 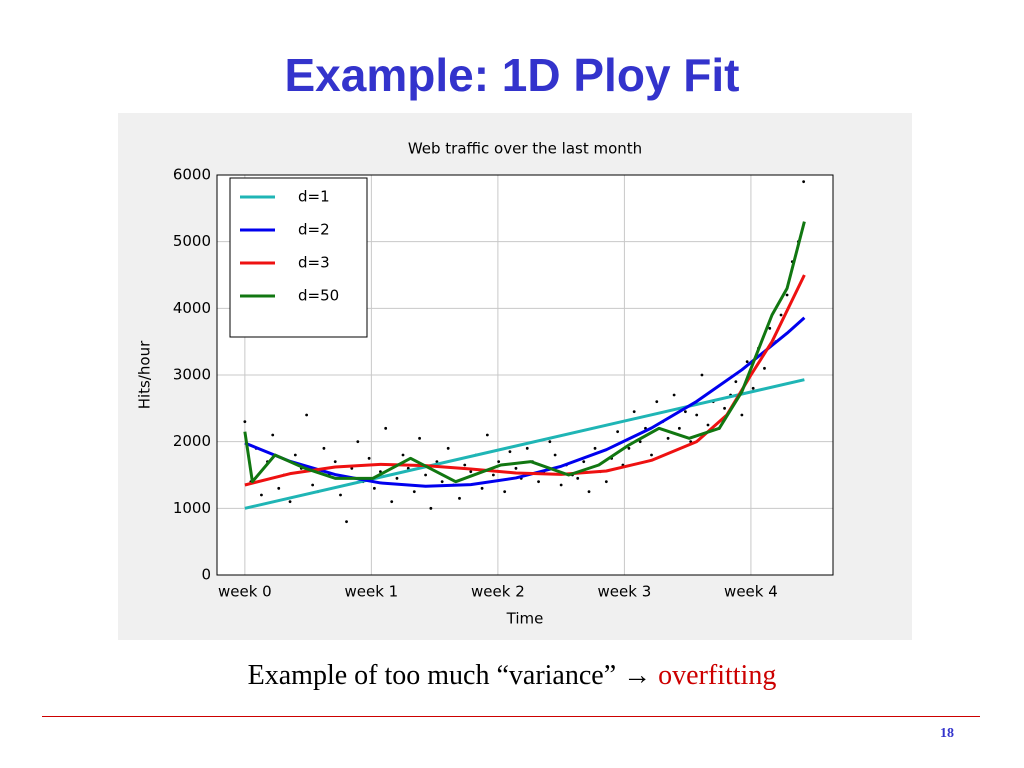 I want to click on legend-label: d=50, so click(x=318, y=296).